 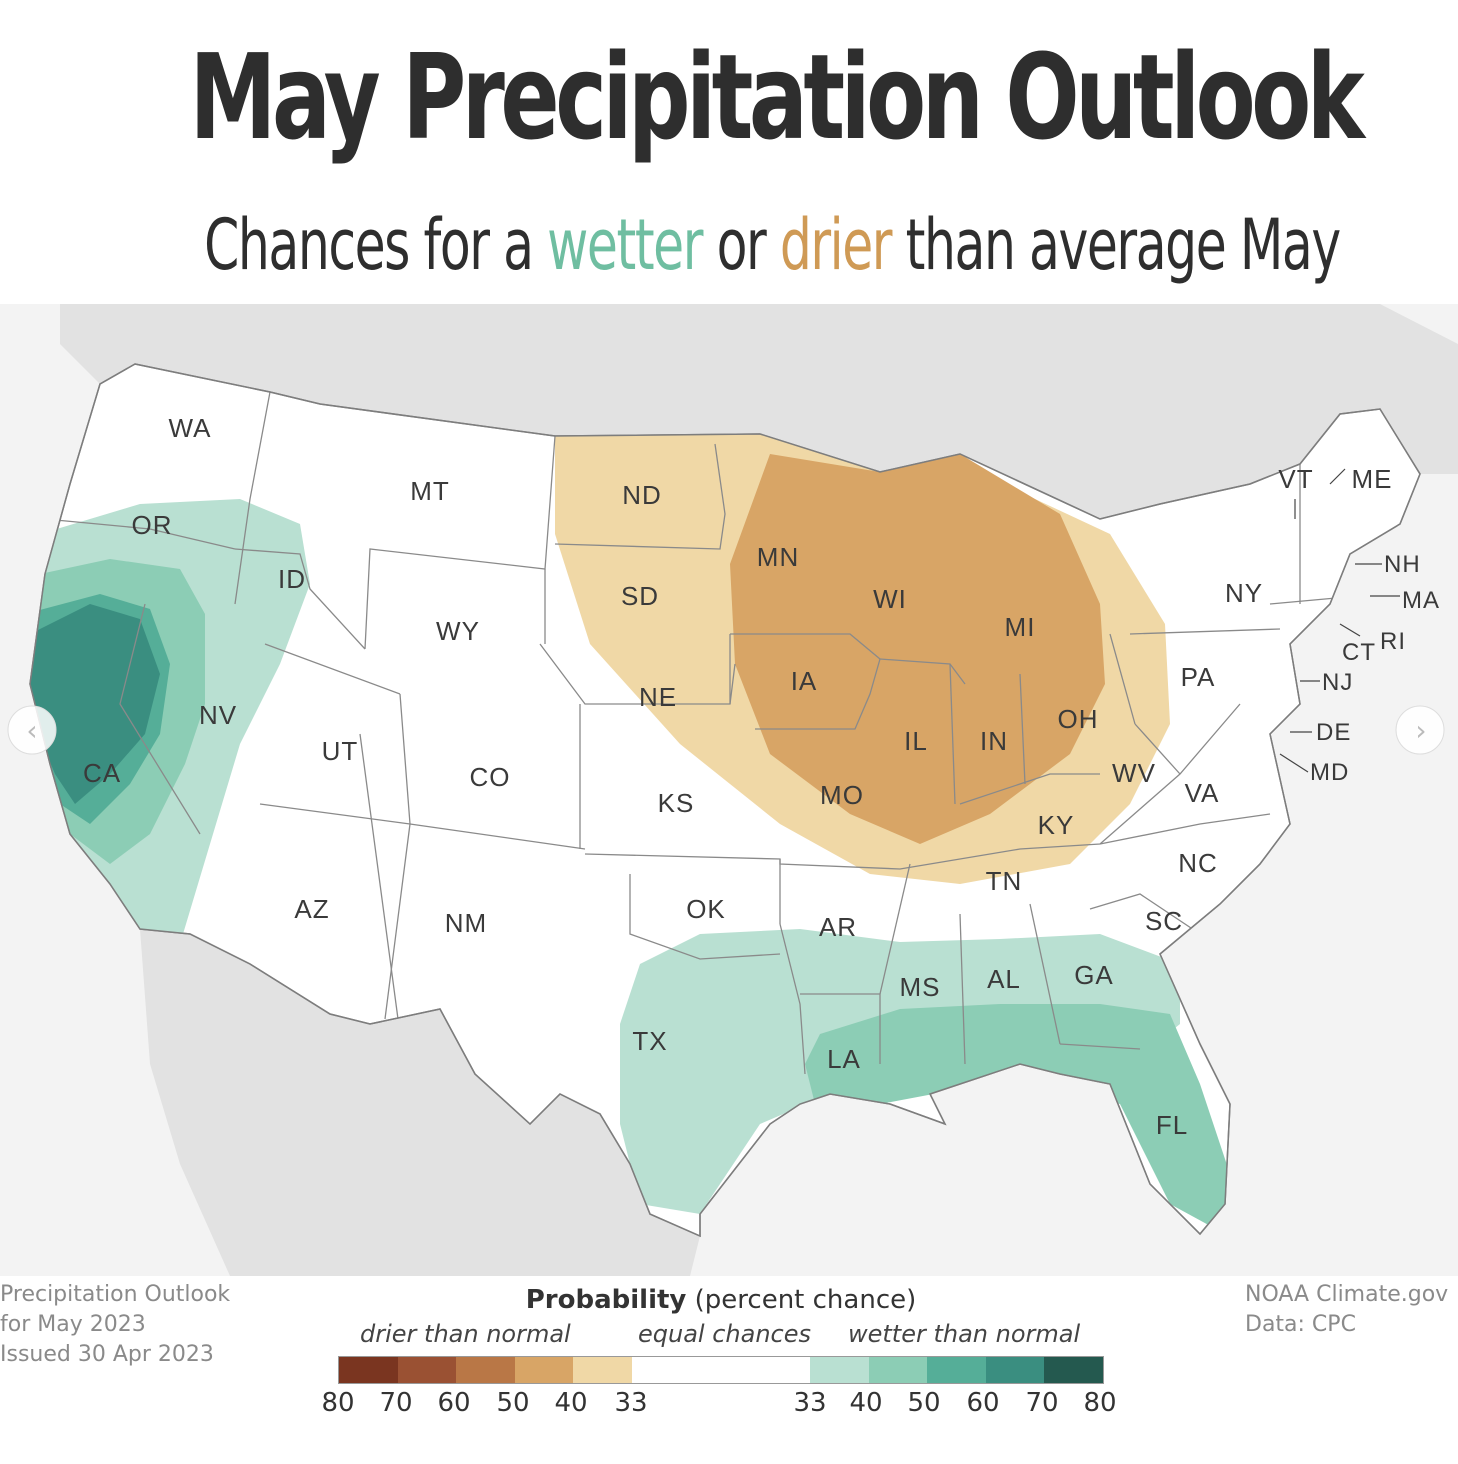 What do you see at coordinates (32, 730) in the screenshot?
I see `prev-image-button: ‹` at bounding box center [32, 730].